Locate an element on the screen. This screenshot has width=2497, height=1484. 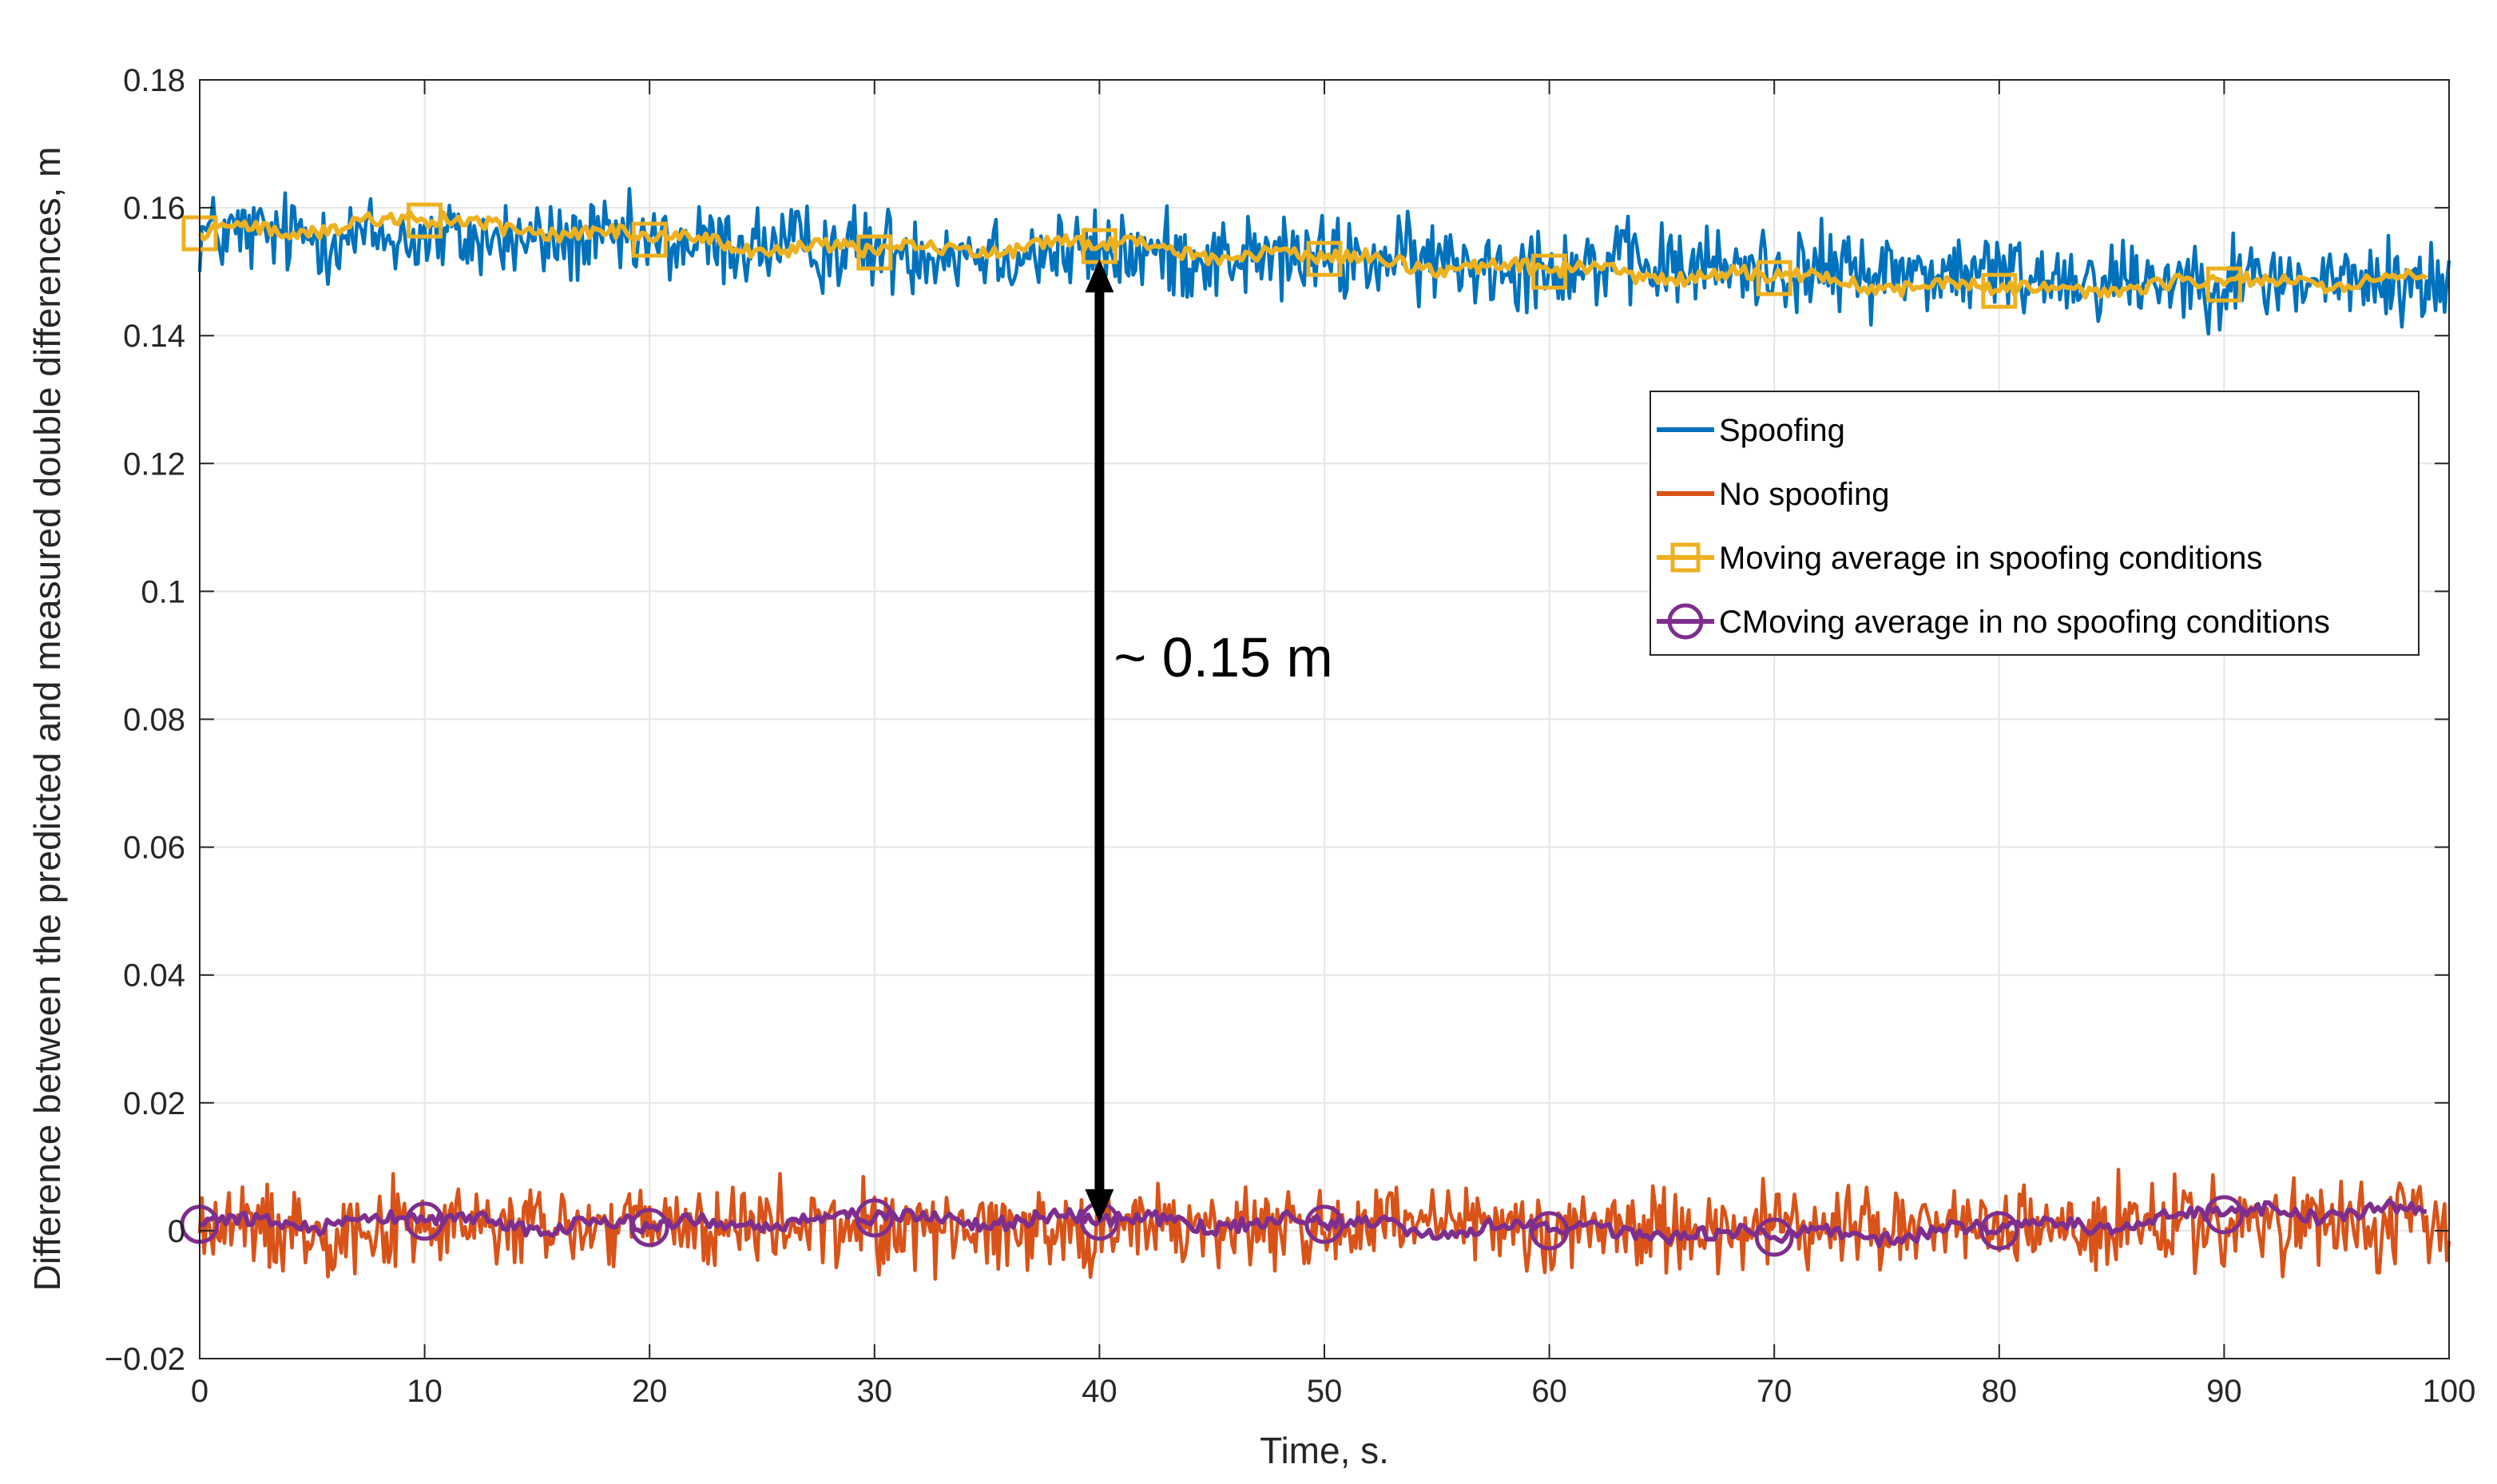
y-tick-label: 0.02 is located at coordinates (154, 1103).